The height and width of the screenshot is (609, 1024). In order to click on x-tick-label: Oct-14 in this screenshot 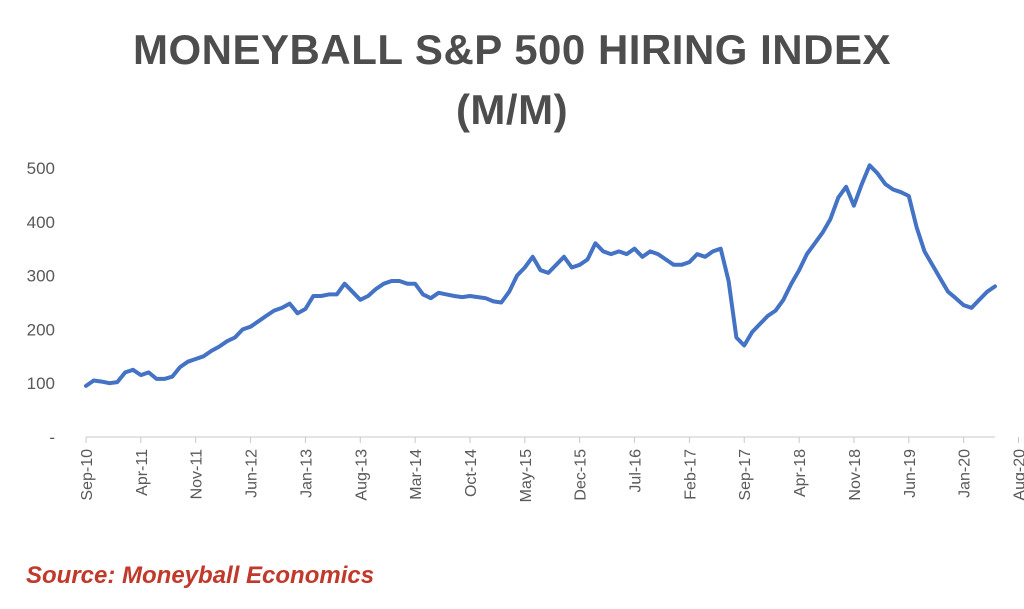, I will do `click(471, 473)`.